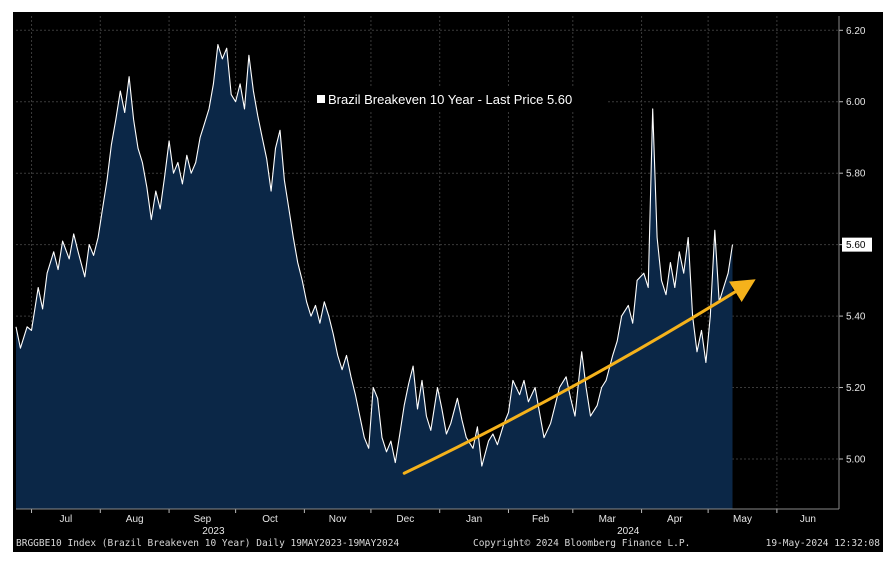 The width and height of the screenshot is (886, 566). Describe the element at coordinates (808, 519) in the screenshot. I see `x-tick-label: Jun` at that location.